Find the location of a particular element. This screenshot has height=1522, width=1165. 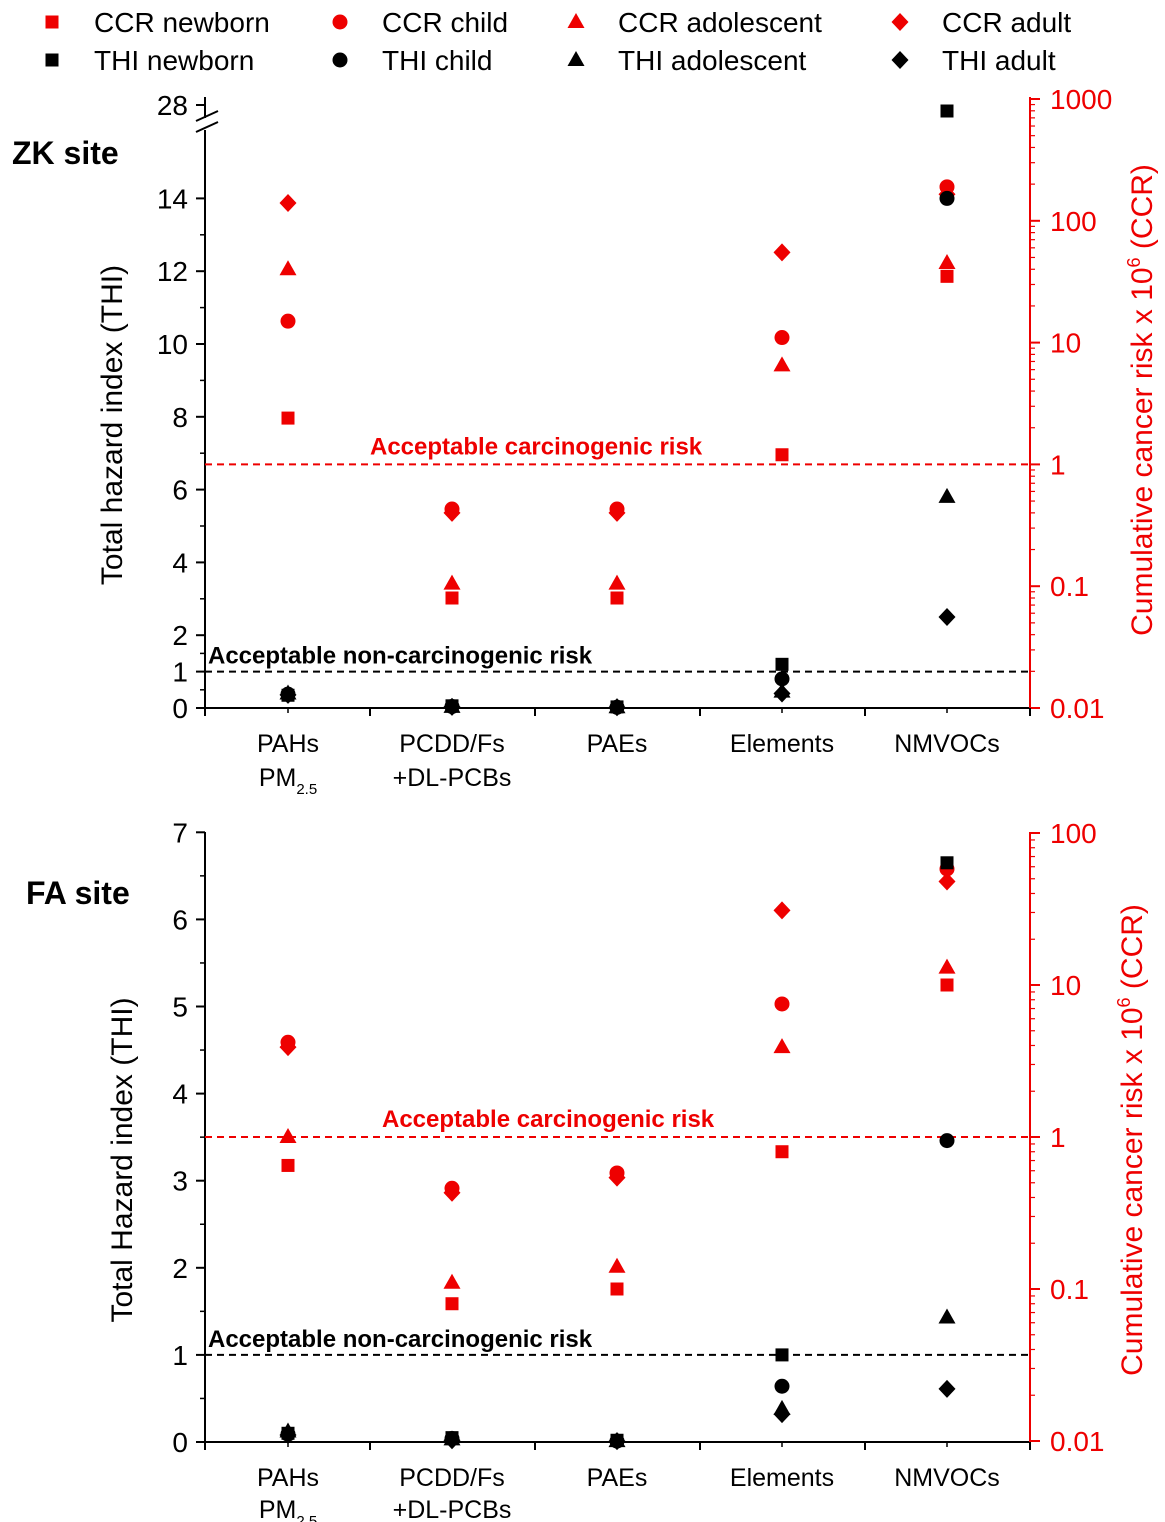

category-label-pahs: PAHs is located at coordinates (288, 744).